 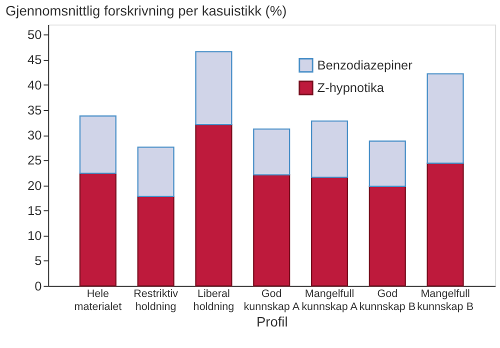 What do you see at coordinates (272, 322) in the screenshot?
I see `x-axis-title: Profil` at bounding box center [272, 322].